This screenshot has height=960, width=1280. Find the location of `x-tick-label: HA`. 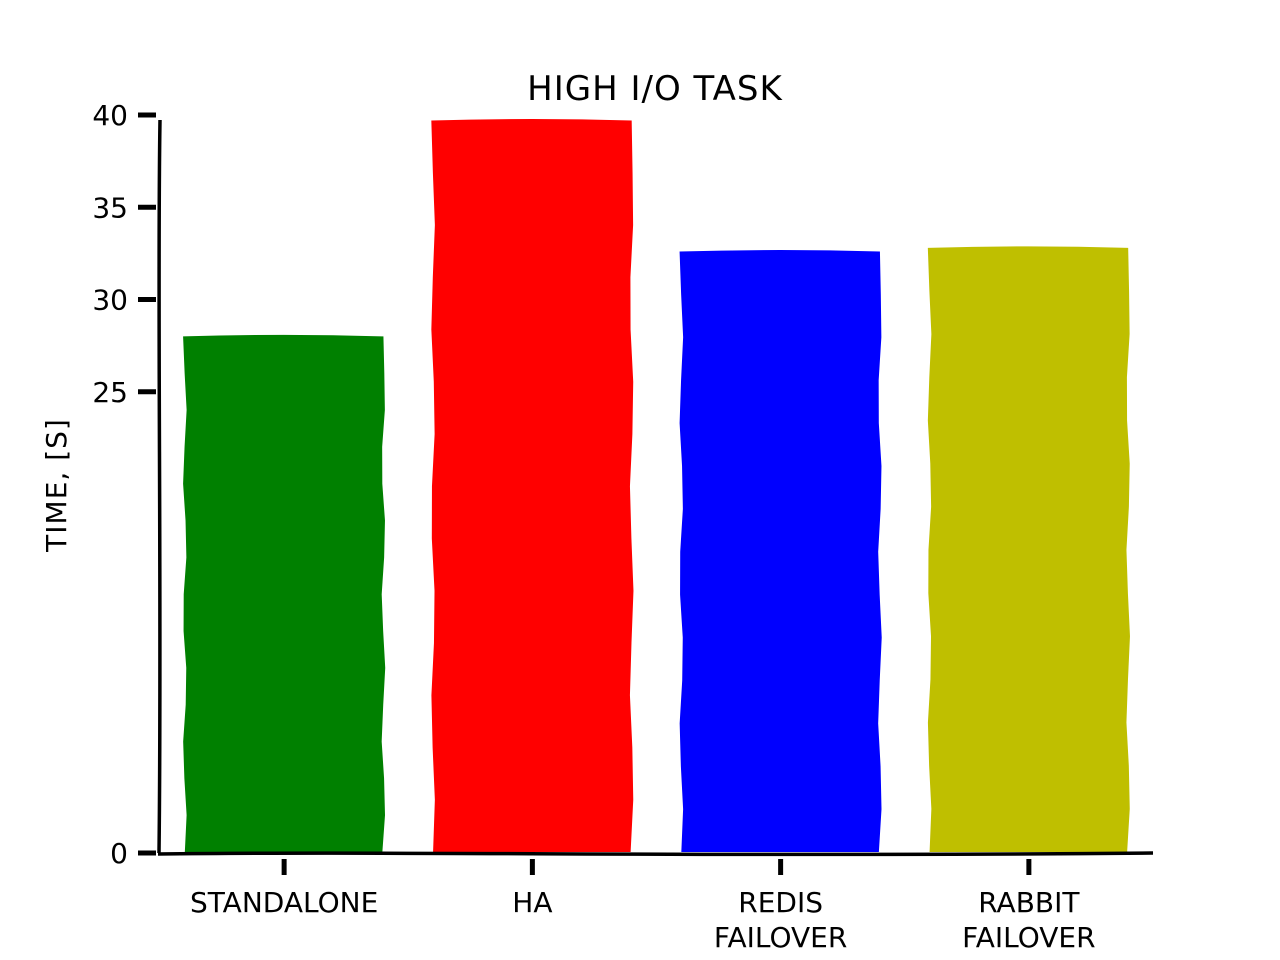

x-tick-label: HA is located at coordinates (532, 902).